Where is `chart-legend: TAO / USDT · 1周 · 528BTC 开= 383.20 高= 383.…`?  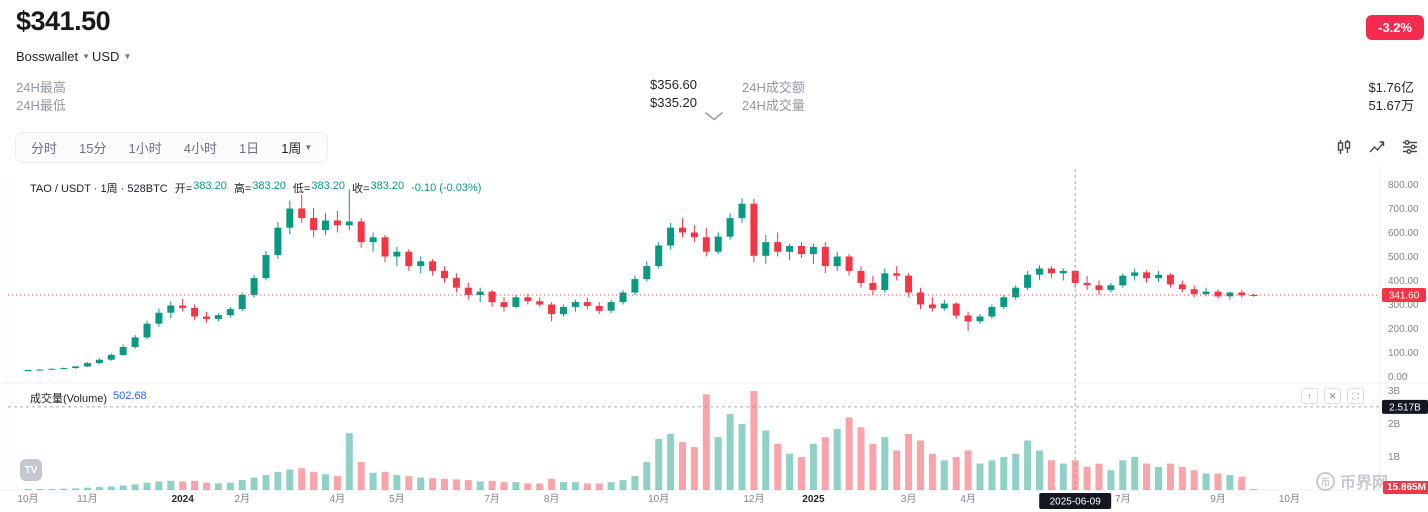
chart-legend: TAO / USDT · 1周 · 528BTC 开= 383.20 高= 383.… is located at coordinates (255, 188).